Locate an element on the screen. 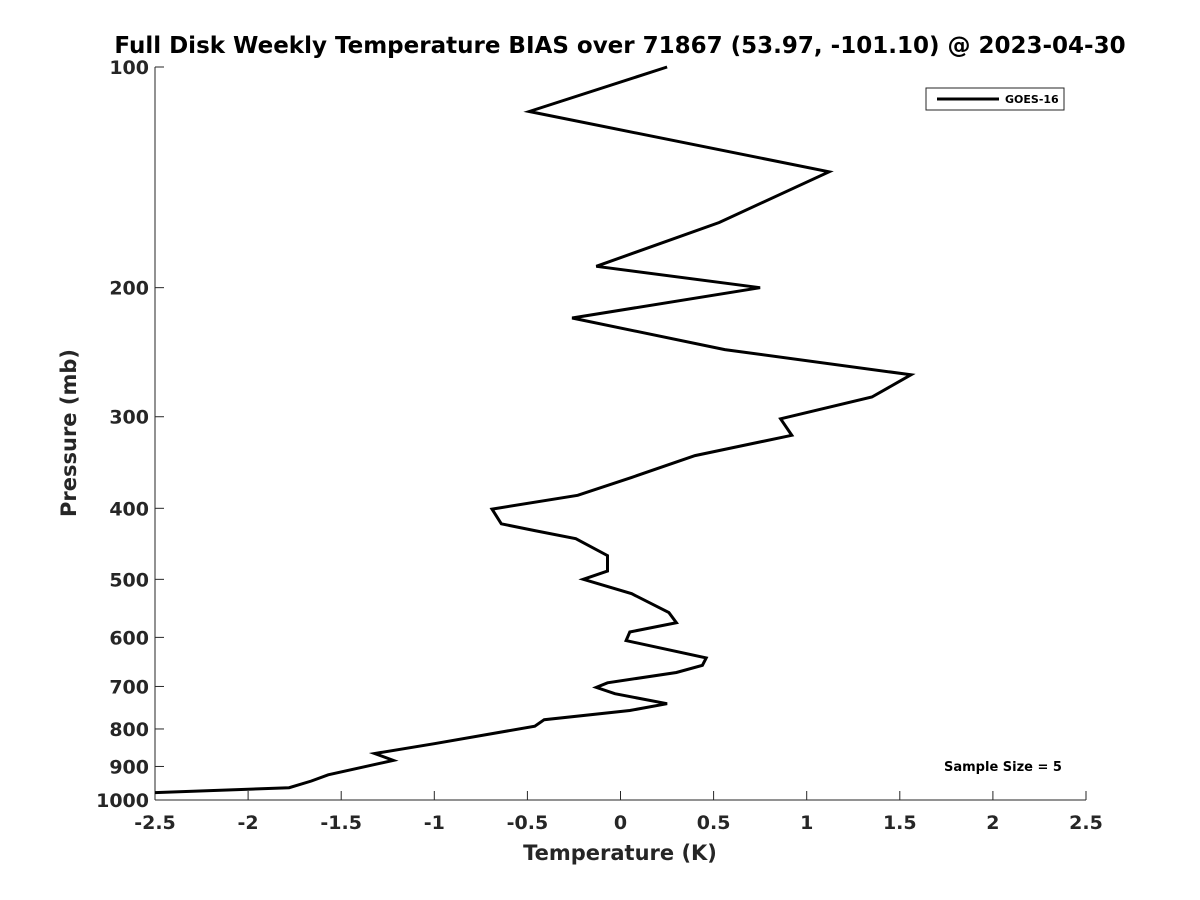  y-tick-label: 700 is located at coordinates (129, 687).